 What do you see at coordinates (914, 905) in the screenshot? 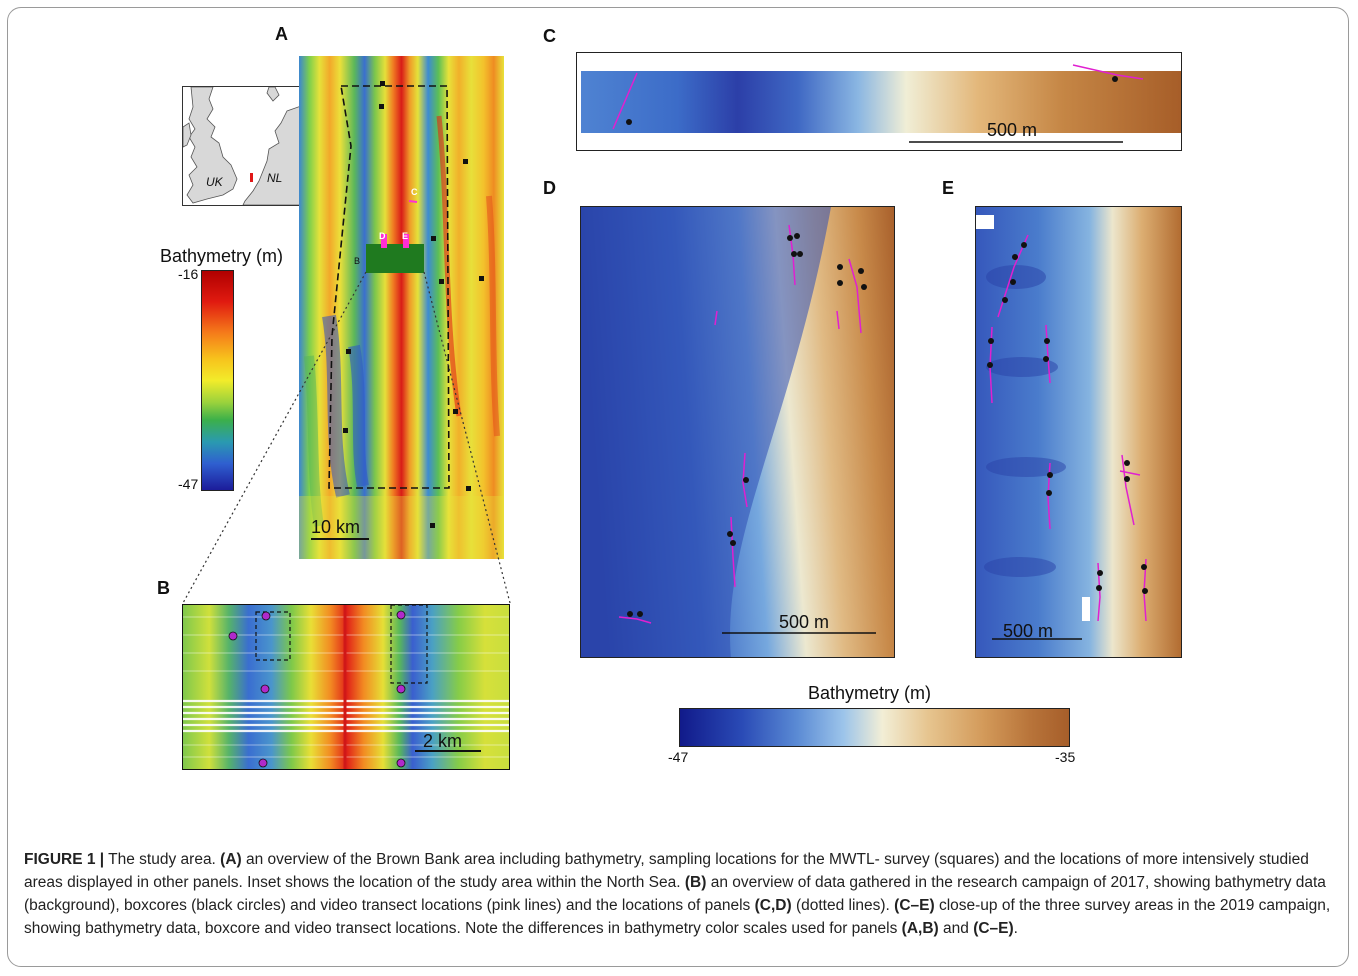
I see `caption-ce-label: (C–E)` at bounding box center [914, 905].